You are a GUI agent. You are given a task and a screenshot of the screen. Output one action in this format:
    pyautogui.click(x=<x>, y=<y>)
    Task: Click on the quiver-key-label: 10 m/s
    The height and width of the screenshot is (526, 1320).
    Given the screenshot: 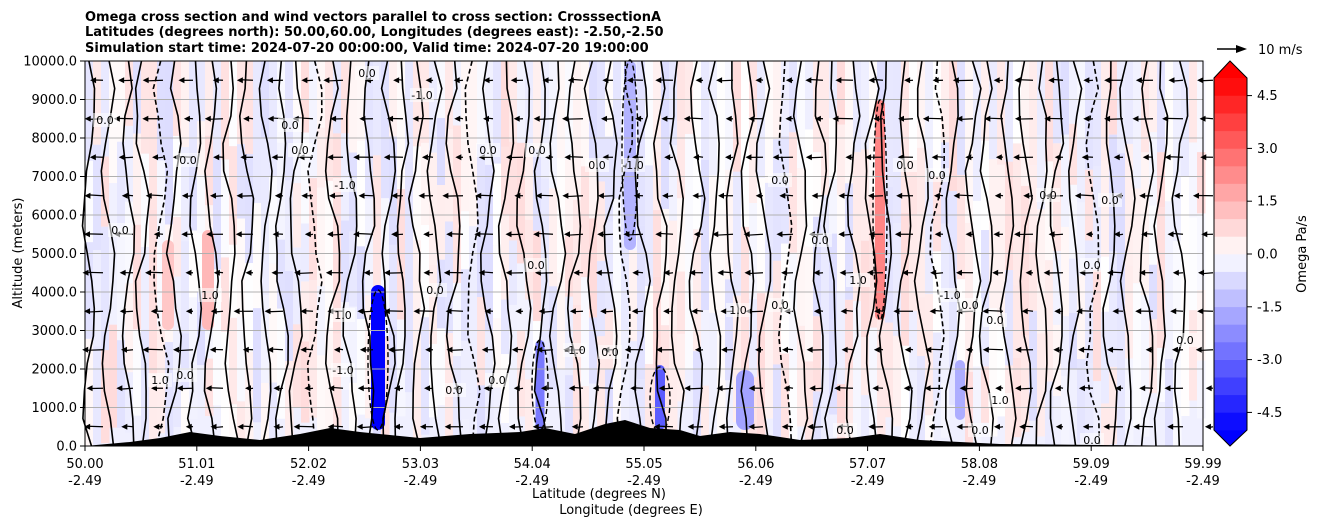 What is the action you would take?
    pyautogui.click(x=1280, y=50)
    